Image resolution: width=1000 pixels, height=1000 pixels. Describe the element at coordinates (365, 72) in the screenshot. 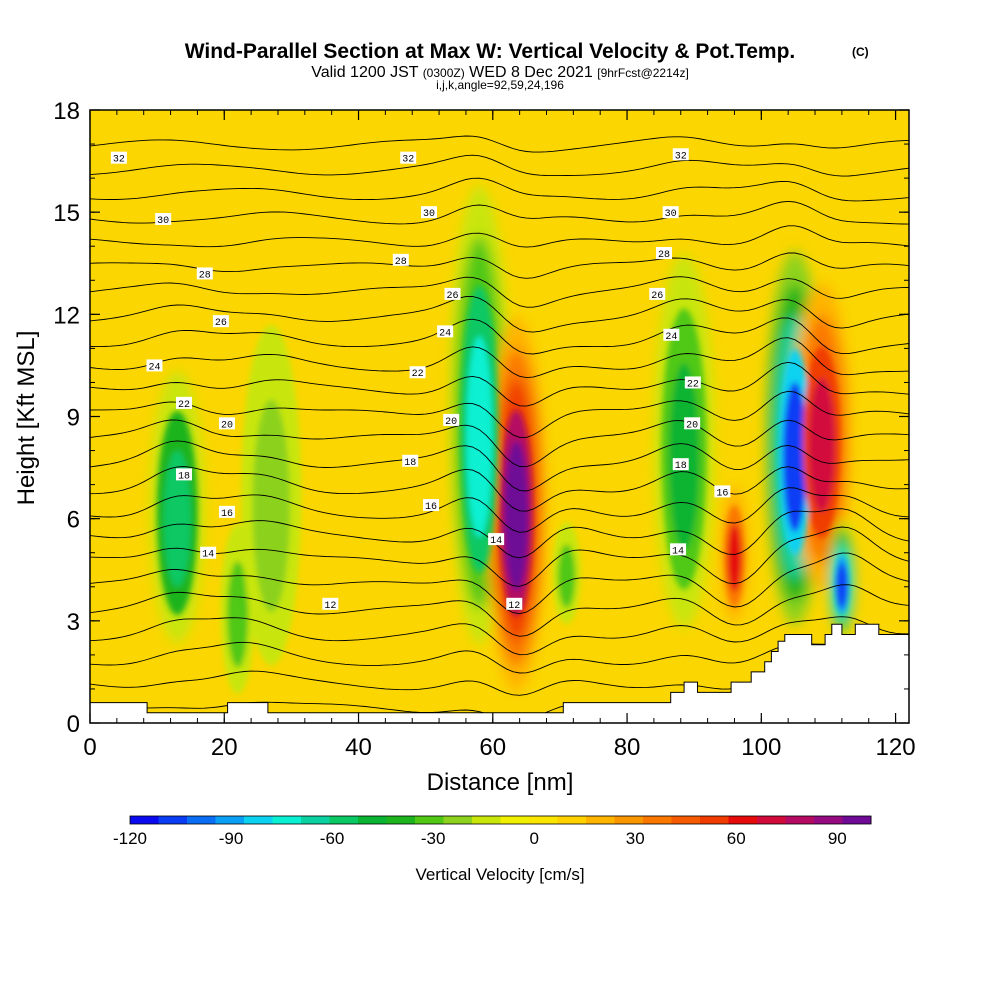

I see `valid-time: Valid 1200 JST` at that location.